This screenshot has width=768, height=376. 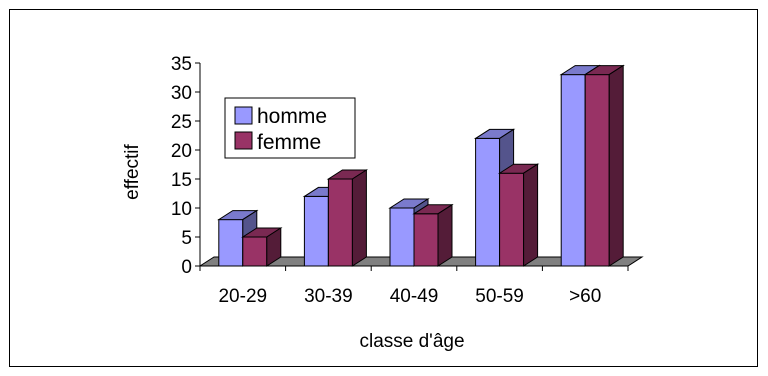 What do you see at coordinates (328, 296) in the screenshot?
I see `x-tick-label: 30-39` at bounding box center [328, 296].